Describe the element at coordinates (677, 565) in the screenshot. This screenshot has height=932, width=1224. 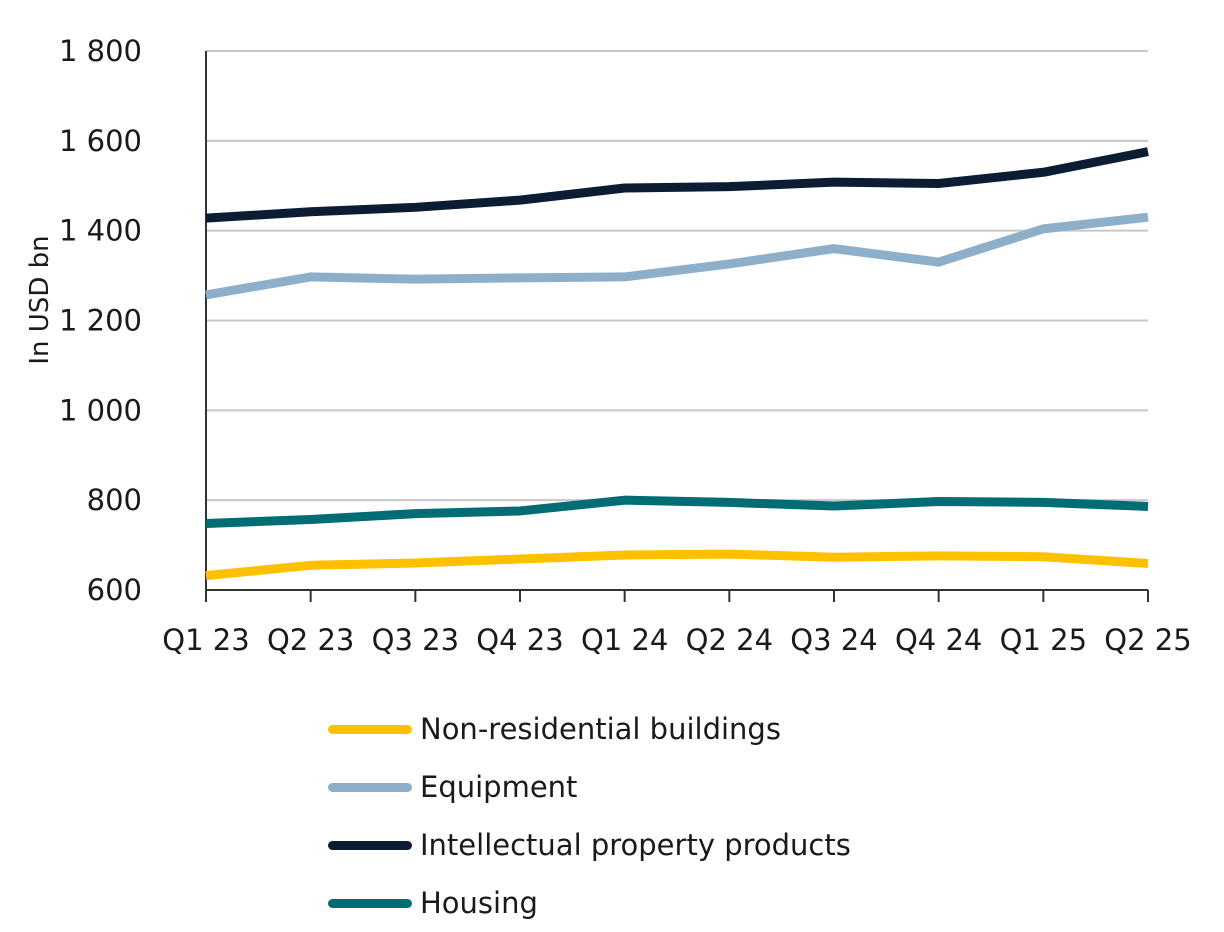
I see `series-line-non-residential-buildings` at that location.